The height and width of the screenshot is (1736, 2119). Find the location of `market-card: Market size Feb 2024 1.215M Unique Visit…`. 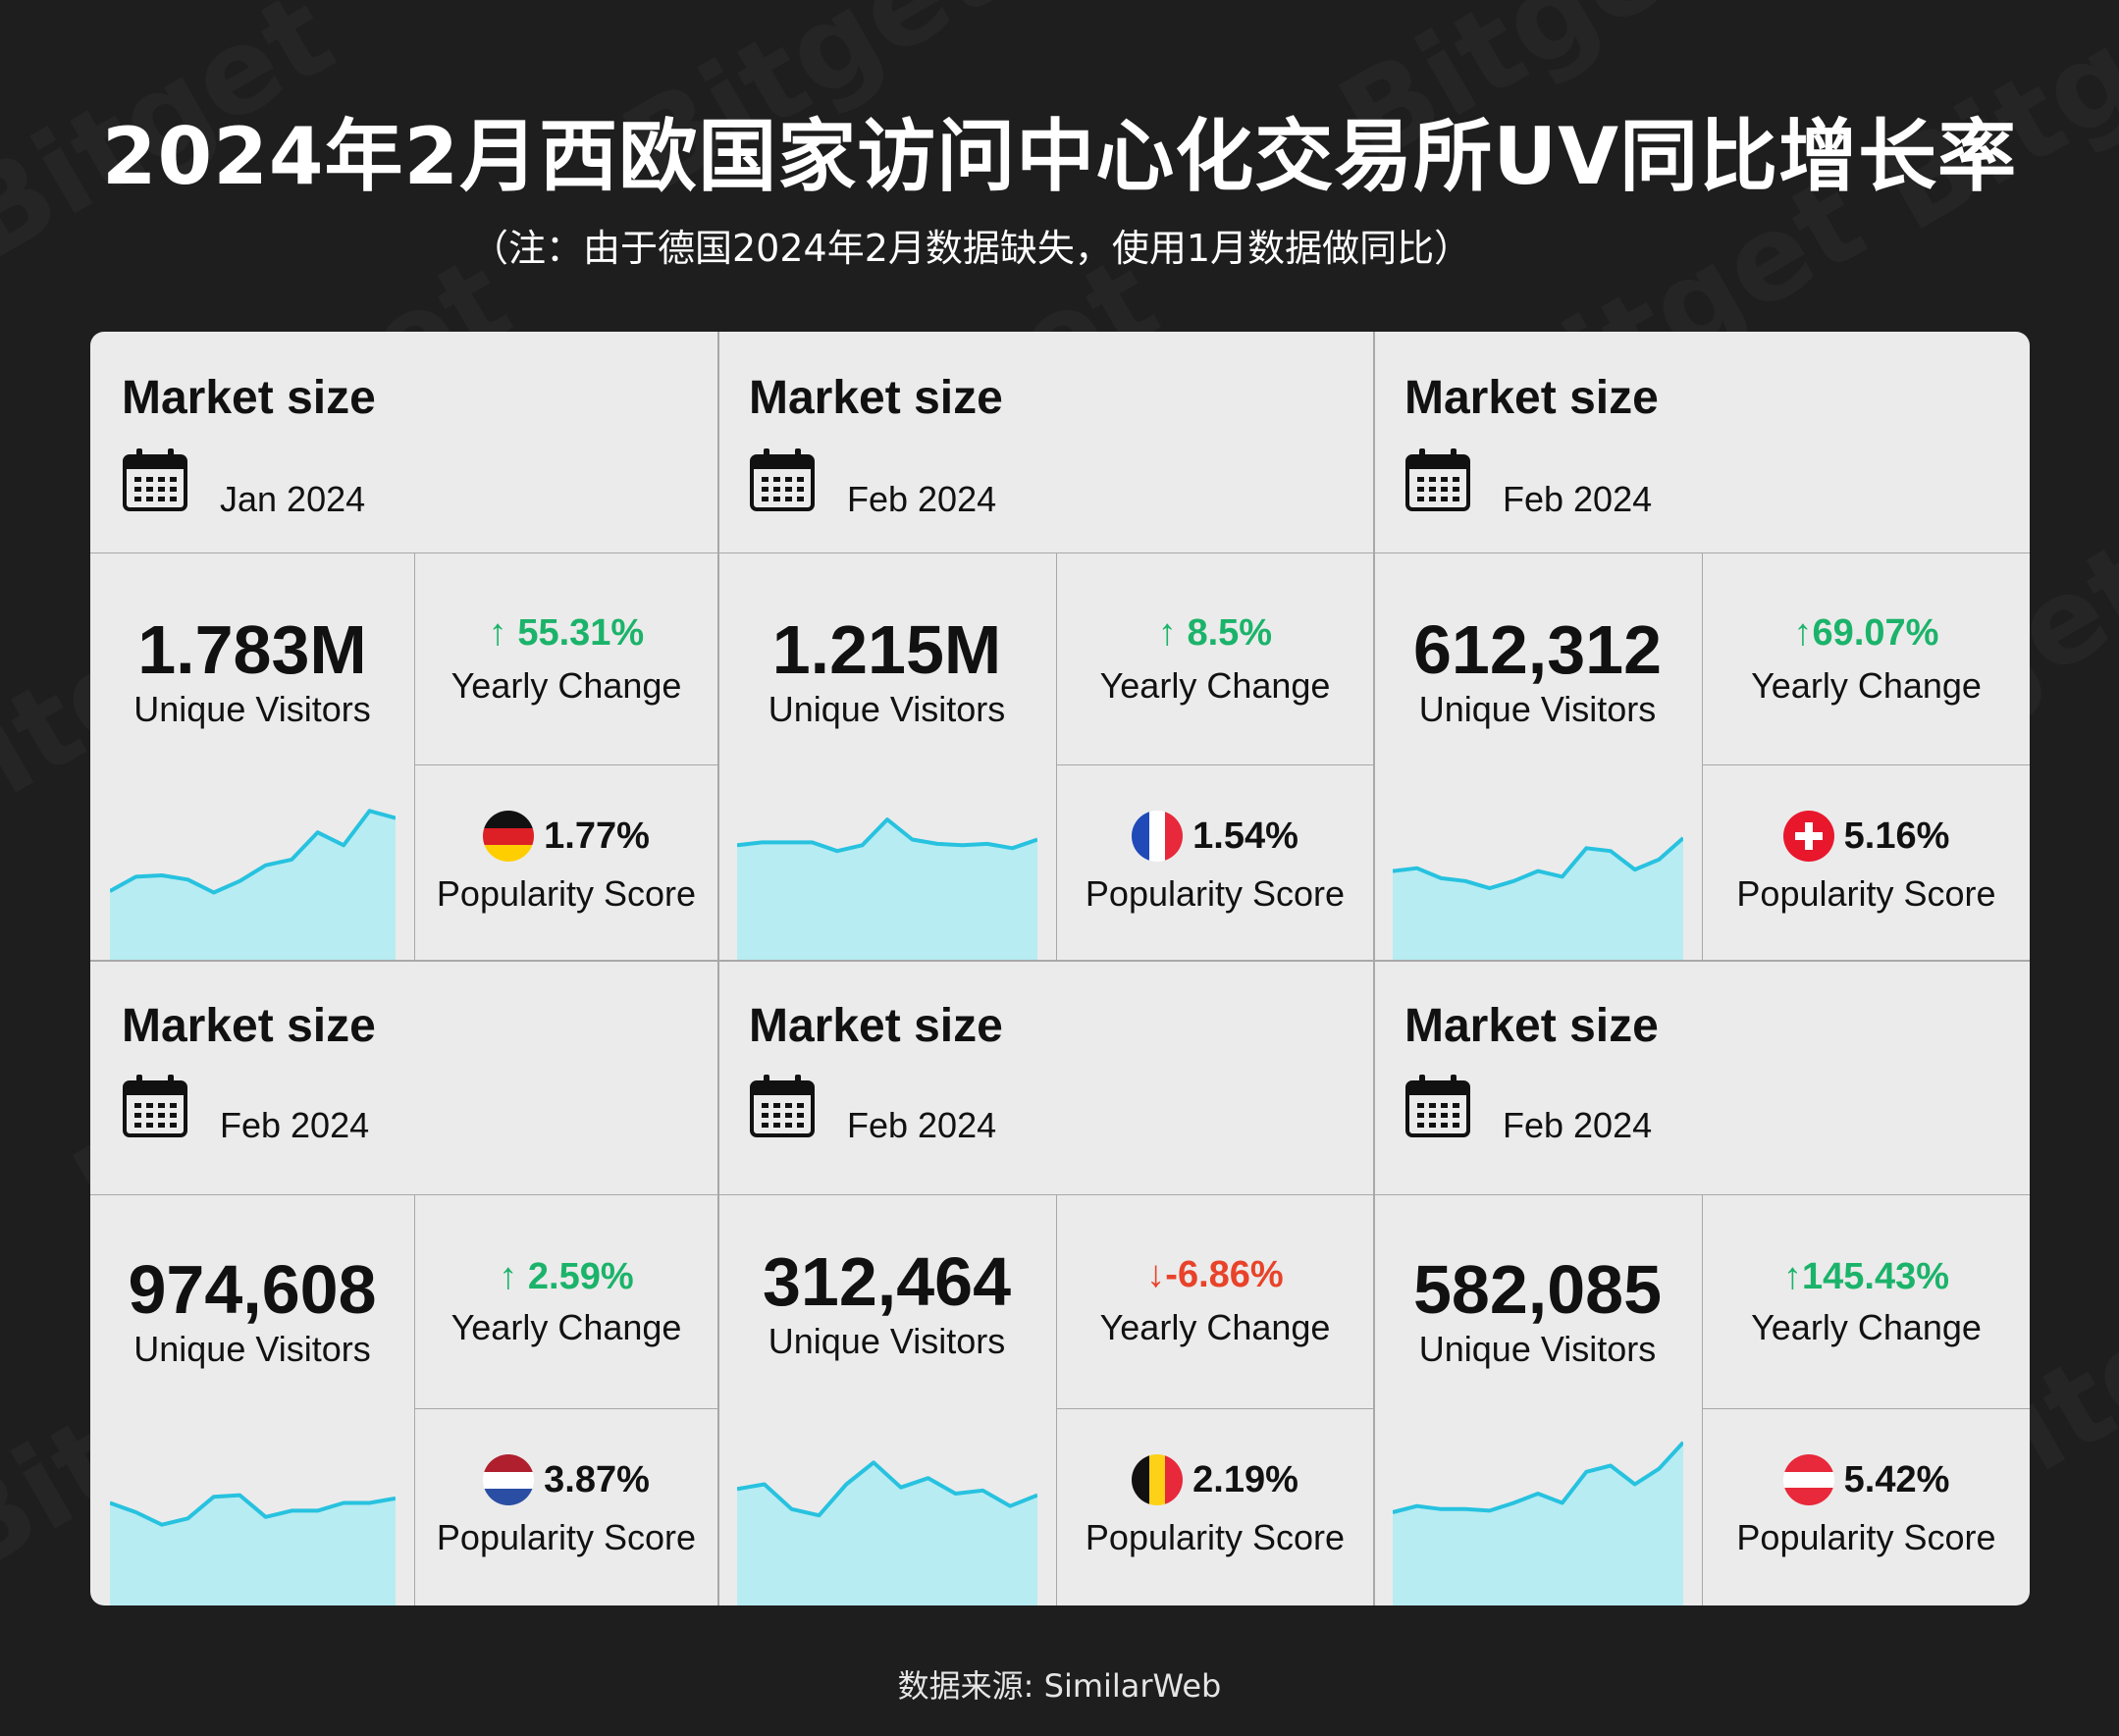

market-card: Market size Feb 2024 1.215M Unique Visit… is located at coordinates (1045, 646).